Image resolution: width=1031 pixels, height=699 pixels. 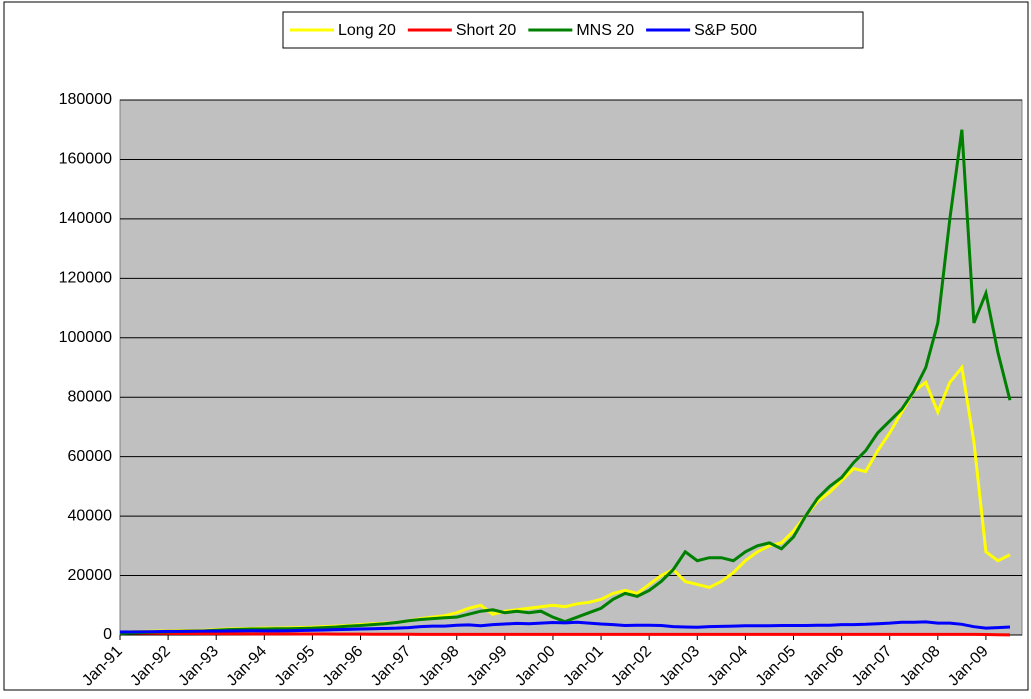 What do you see at coordinates (107, 634) in the screenshot?
I see `y-tick-label: 0` at bounding box center [107, 634].